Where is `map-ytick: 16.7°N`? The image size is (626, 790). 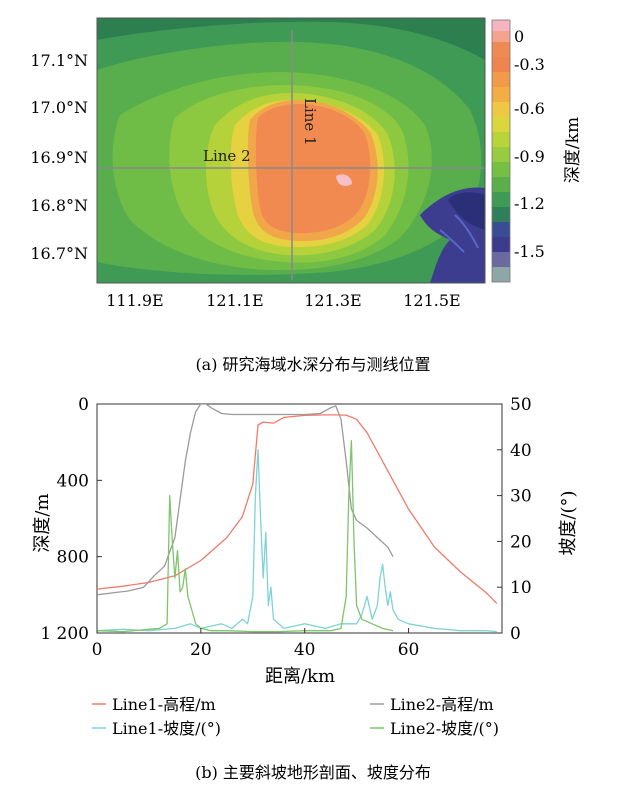 map-ytick: 16.7°N is located at coordinates (59, 253).